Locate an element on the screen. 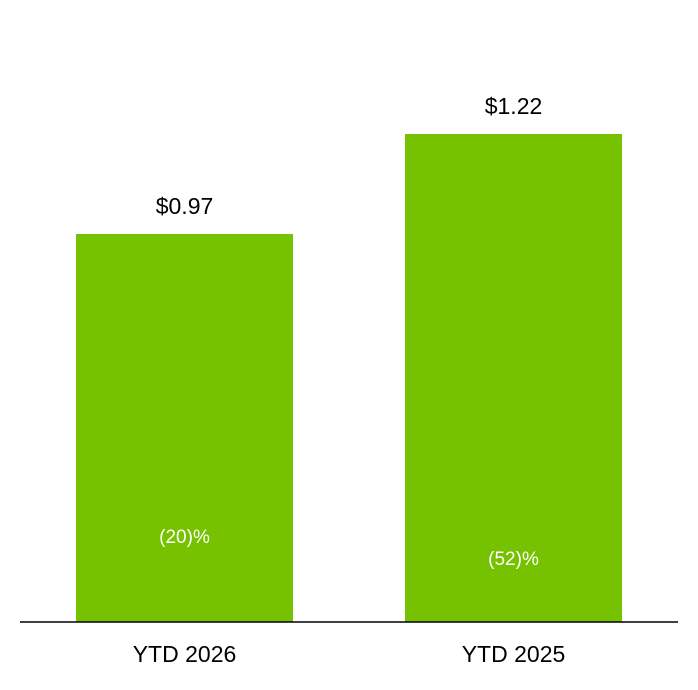 This screenshot has width=698, height=690. x-tick-label: YTD 2026 is located at coordinates (185, 654).